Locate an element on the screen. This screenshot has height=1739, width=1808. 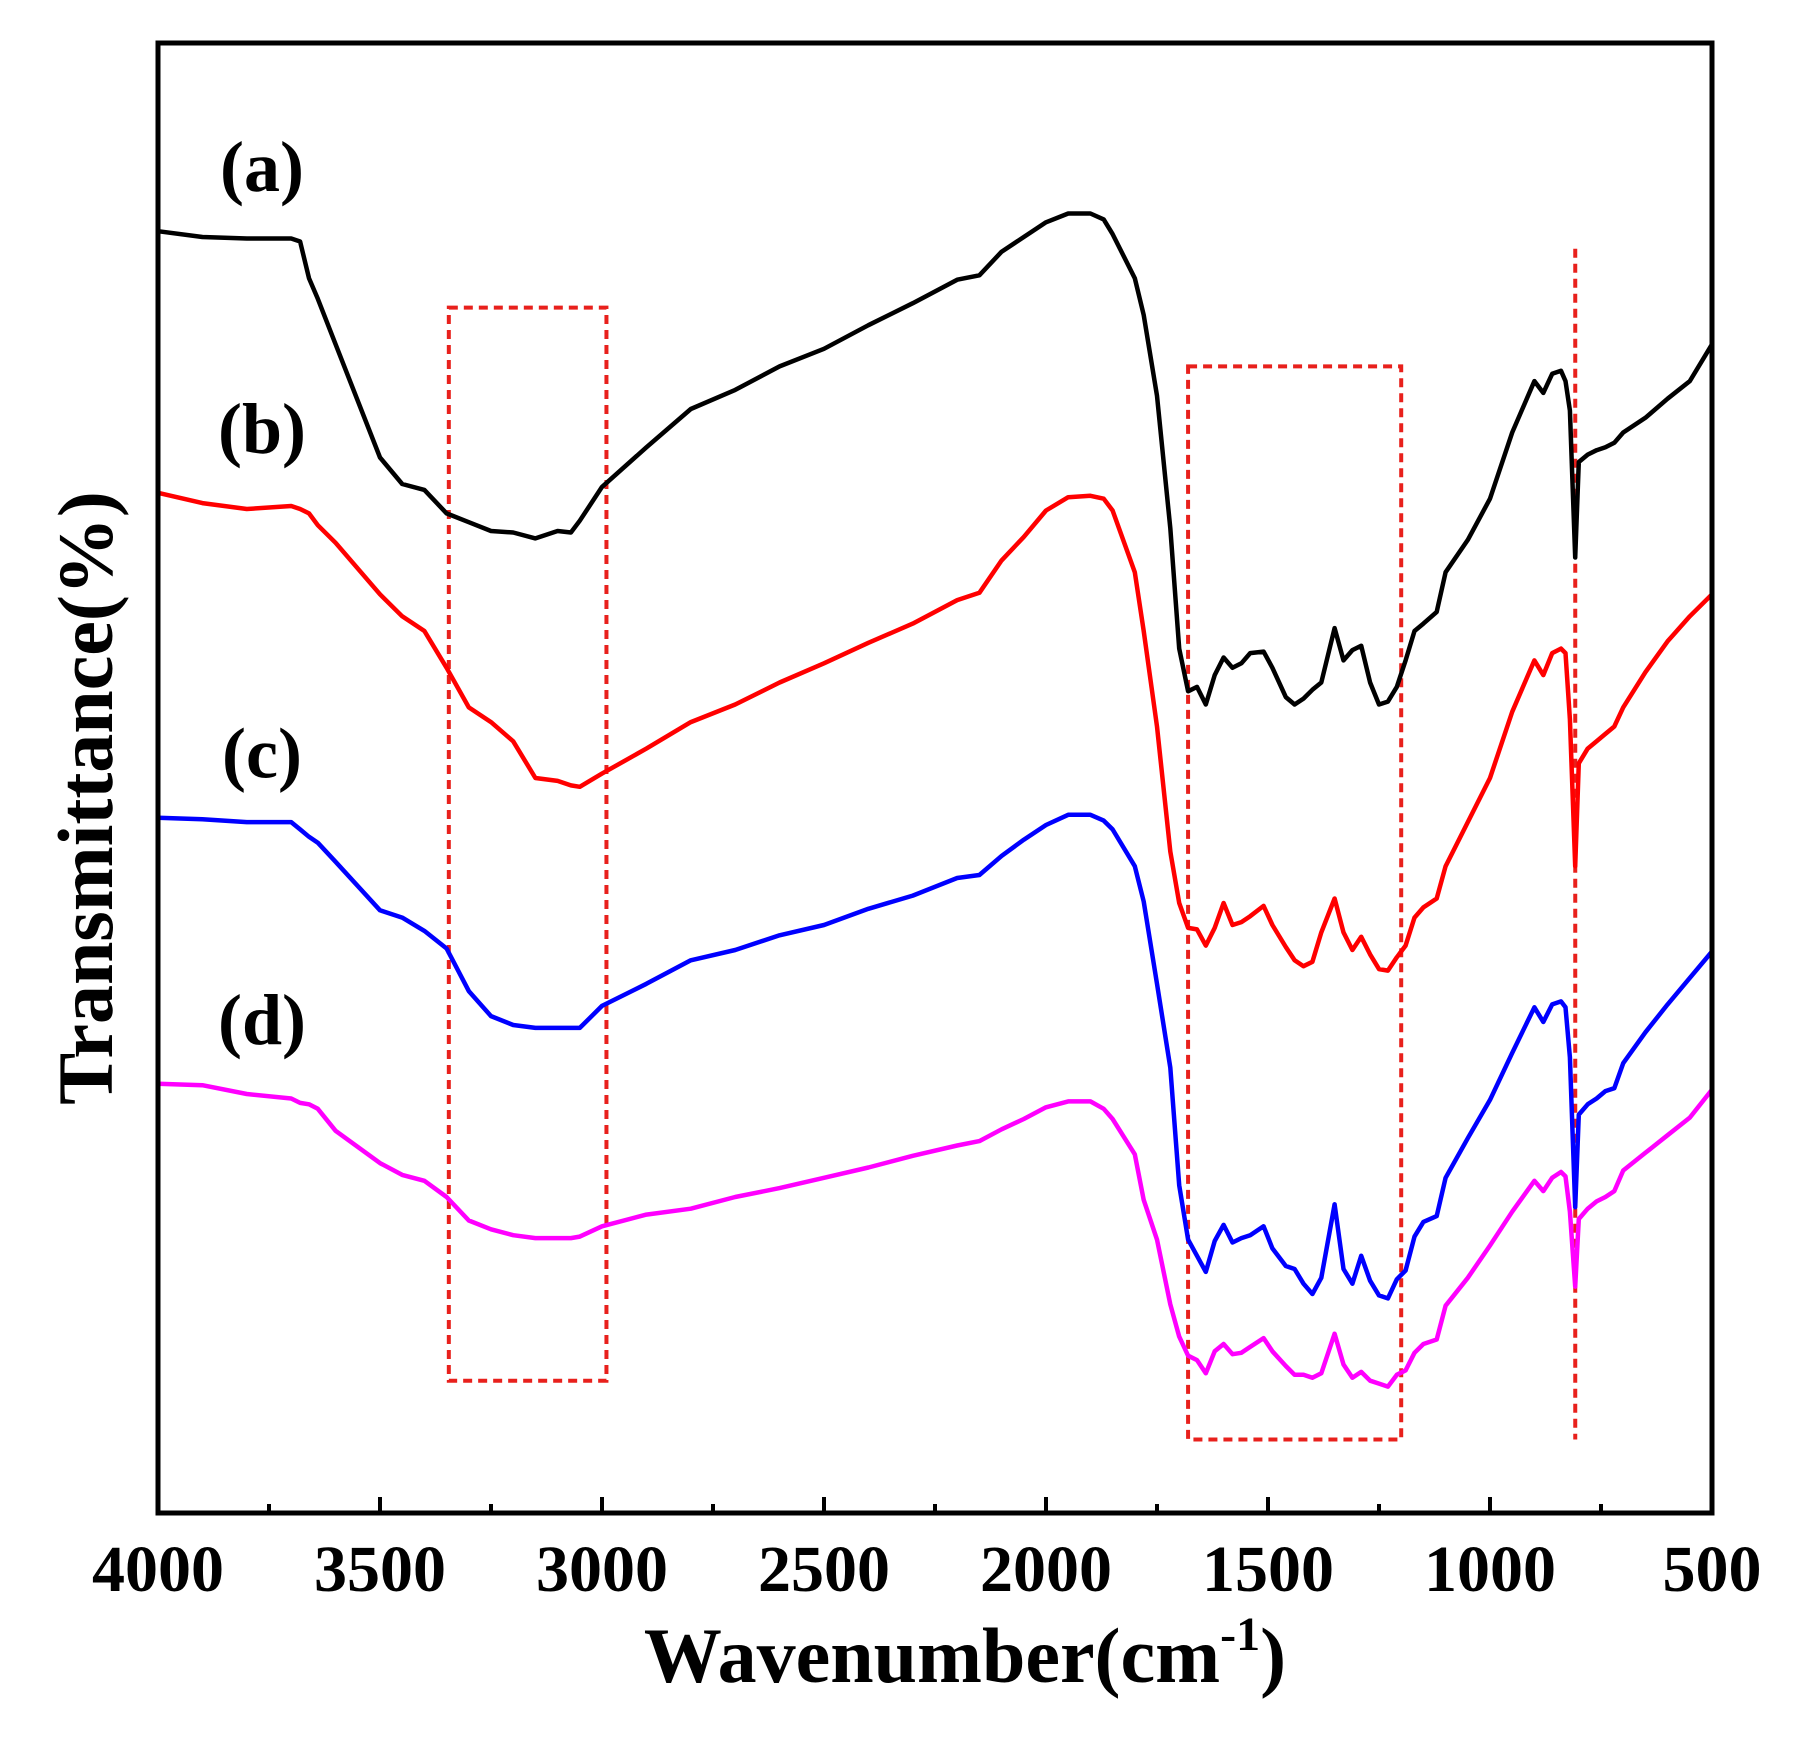
x-axis-title: Wavenumber(cm-1) is located at coordinates (965, 1653).